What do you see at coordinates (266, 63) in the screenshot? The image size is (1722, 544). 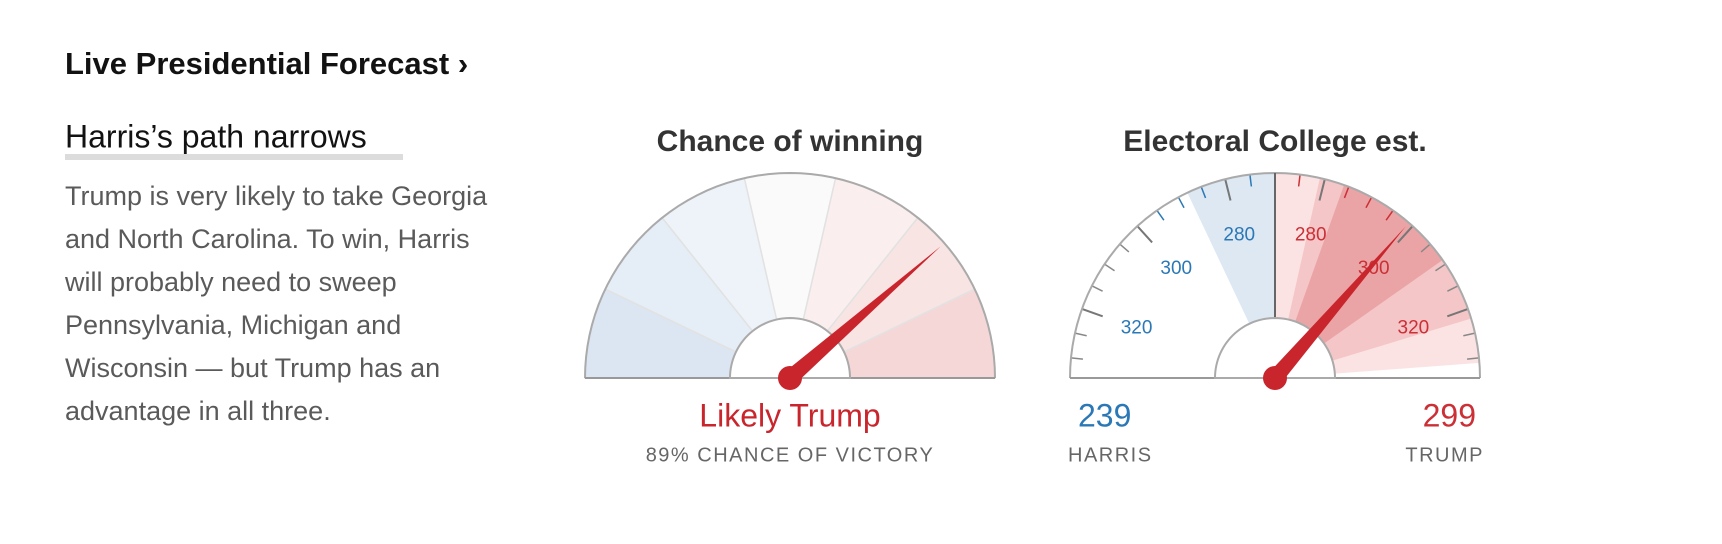 I see `section-title: Live Presidential Forecast ›` at bounding box center [266, 63].